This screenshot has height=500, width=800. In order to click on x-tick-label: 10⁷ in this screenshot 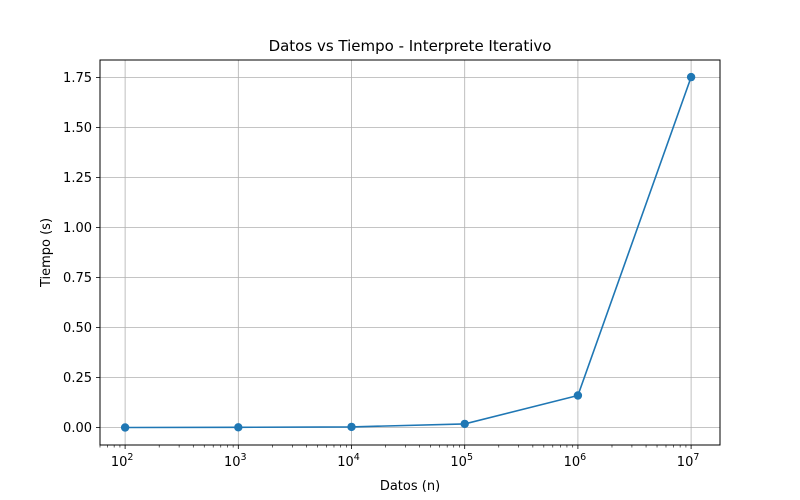, I will do `click(688, 461)`.